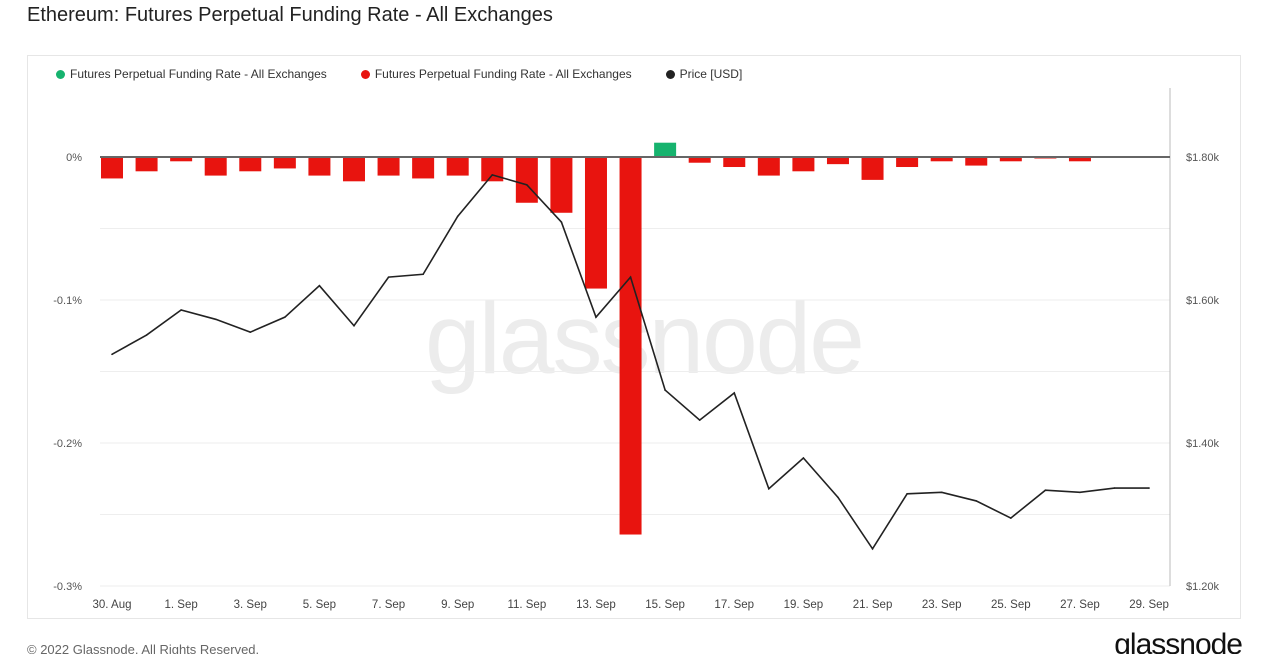 Image resolution: width=1269 pixels, height=654 pixels. What do you see at coordinates (734, 605) in the screenshot?
I see `x-axis-tick-label: 17. Sep` at bounding box center [734, 605].